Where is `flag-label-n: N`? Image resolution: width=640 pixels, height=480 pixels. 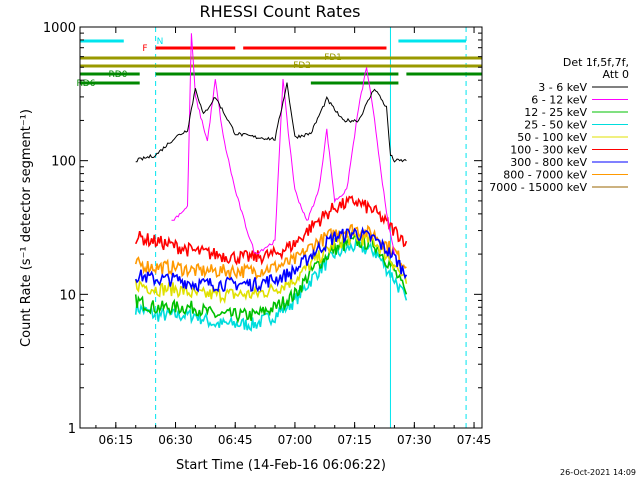
flag-label-n: N is located at coordinates (160, 42).